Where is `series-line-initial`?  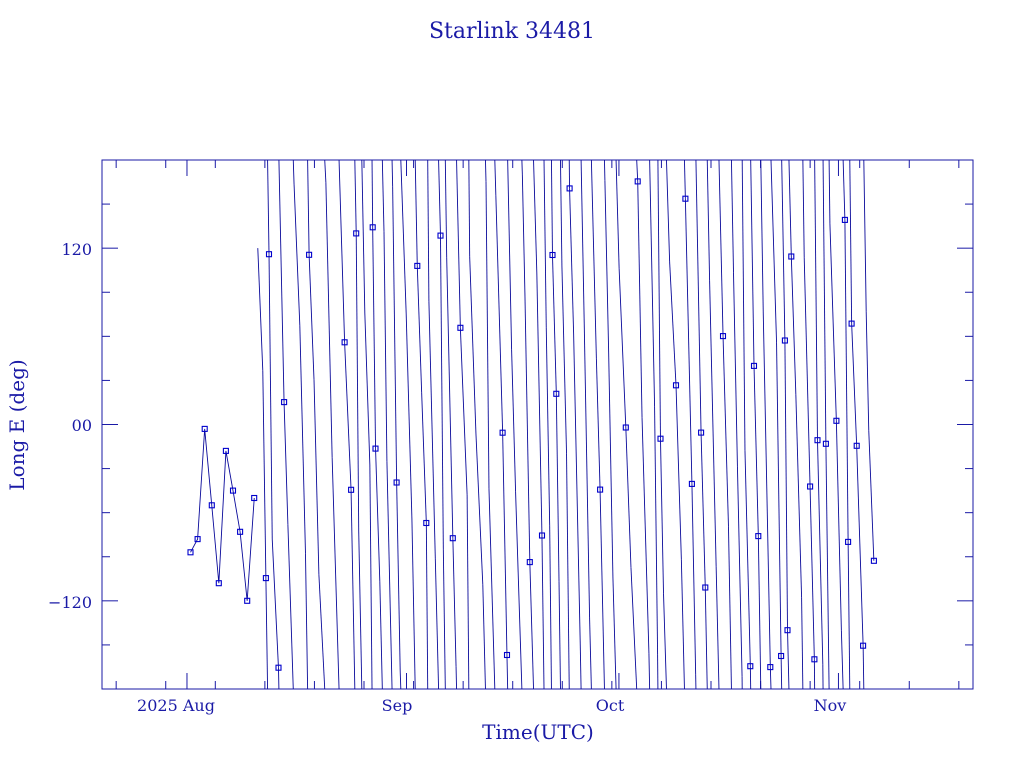
series-line-initial is located at coordinates (222, 514).